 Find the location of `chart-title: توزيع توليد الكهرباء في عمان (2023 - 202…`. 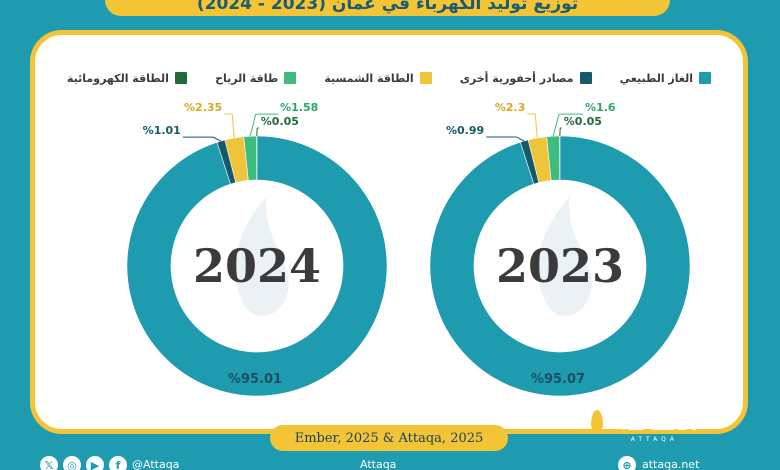

chart-title: توزيع توليد الكهرباء في عمان (2023 - 202… is located at coordinates (387, 7).